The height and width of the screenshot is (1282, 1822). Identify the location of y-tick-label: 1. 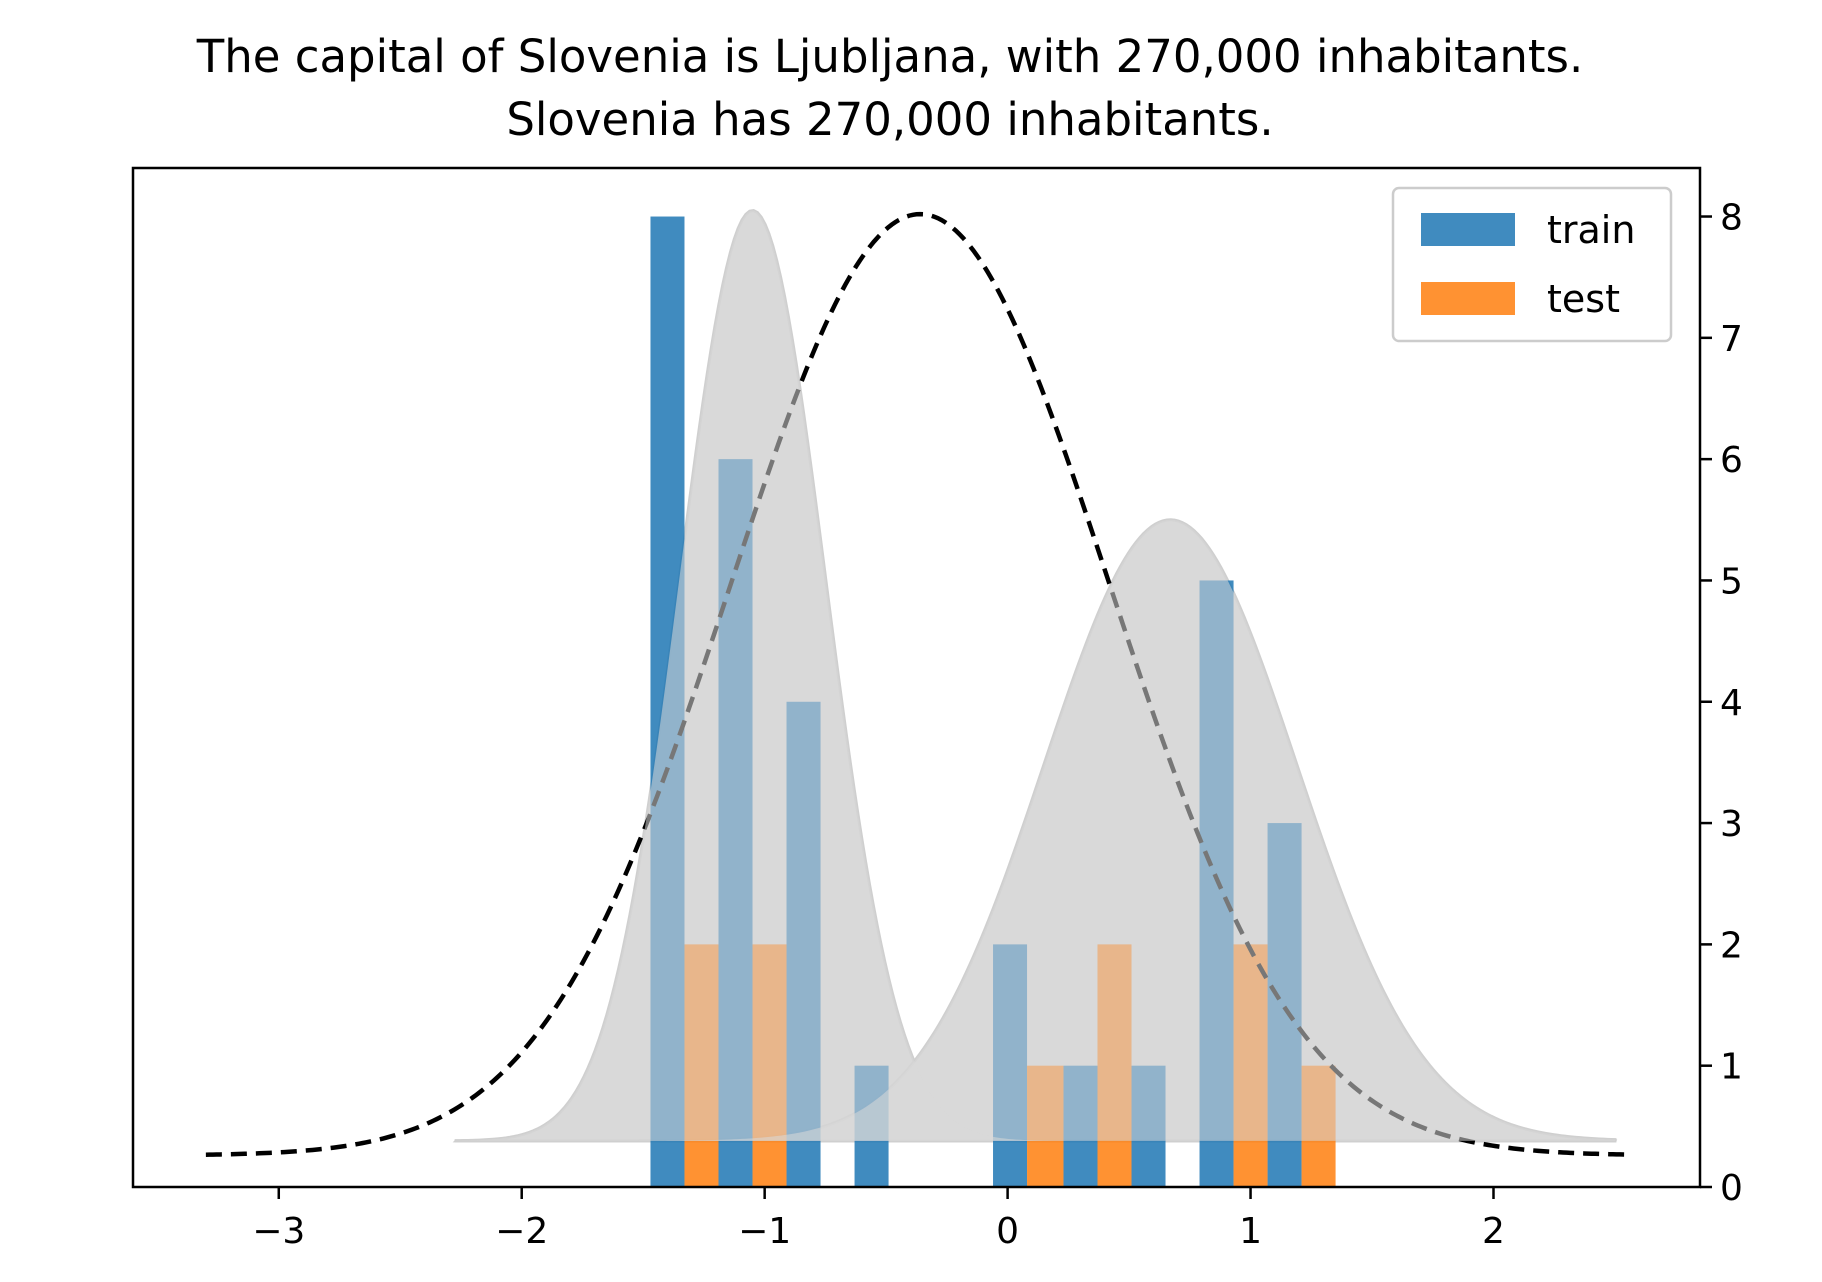
(1731, 1067).